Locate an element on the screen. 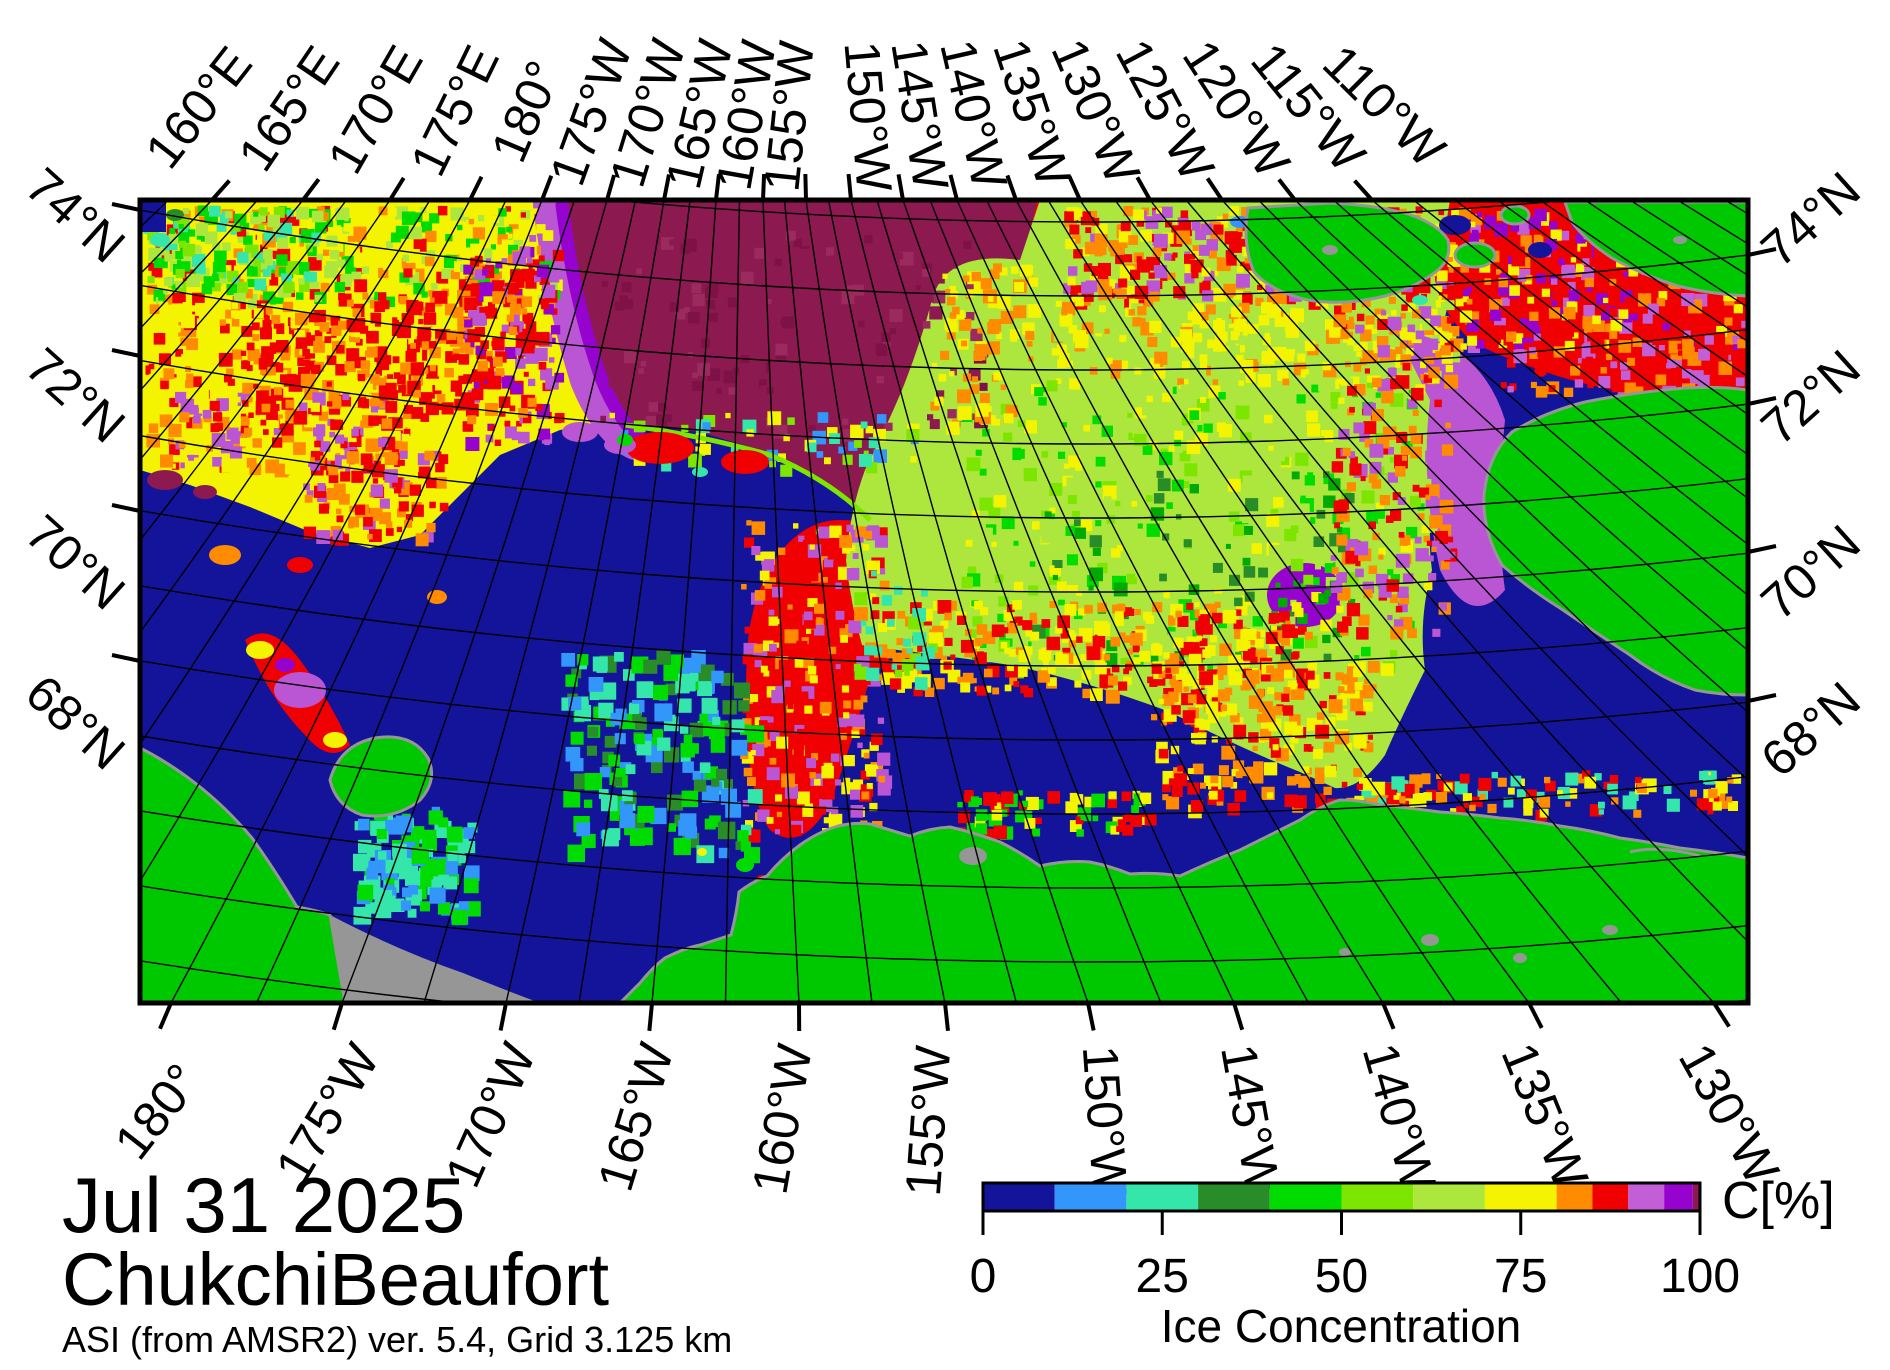  colorbar-tick-label: 75 is located at coordinates (1520, 1276).